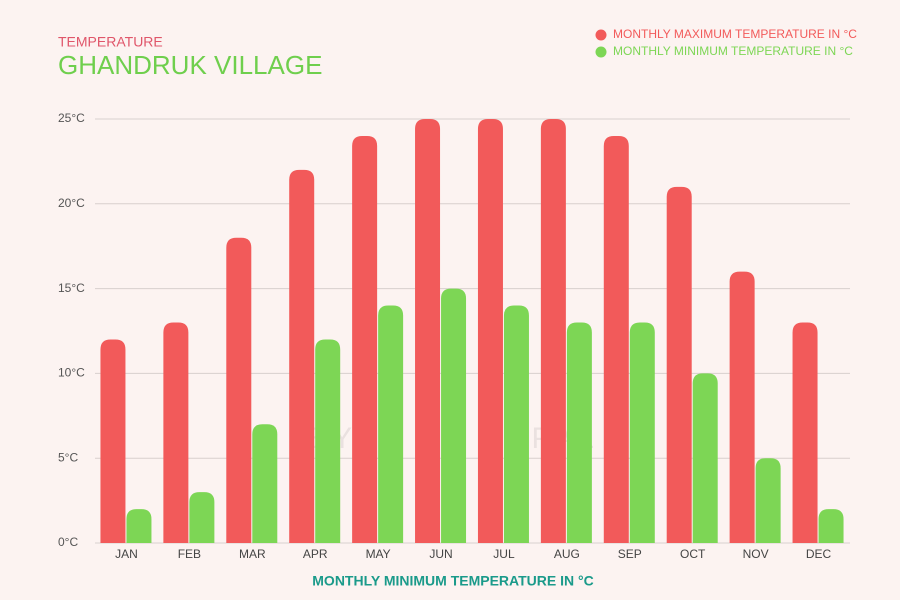 The image size is (900, 600). I want to click on x-tick-label: JAN, so click(126, 554).